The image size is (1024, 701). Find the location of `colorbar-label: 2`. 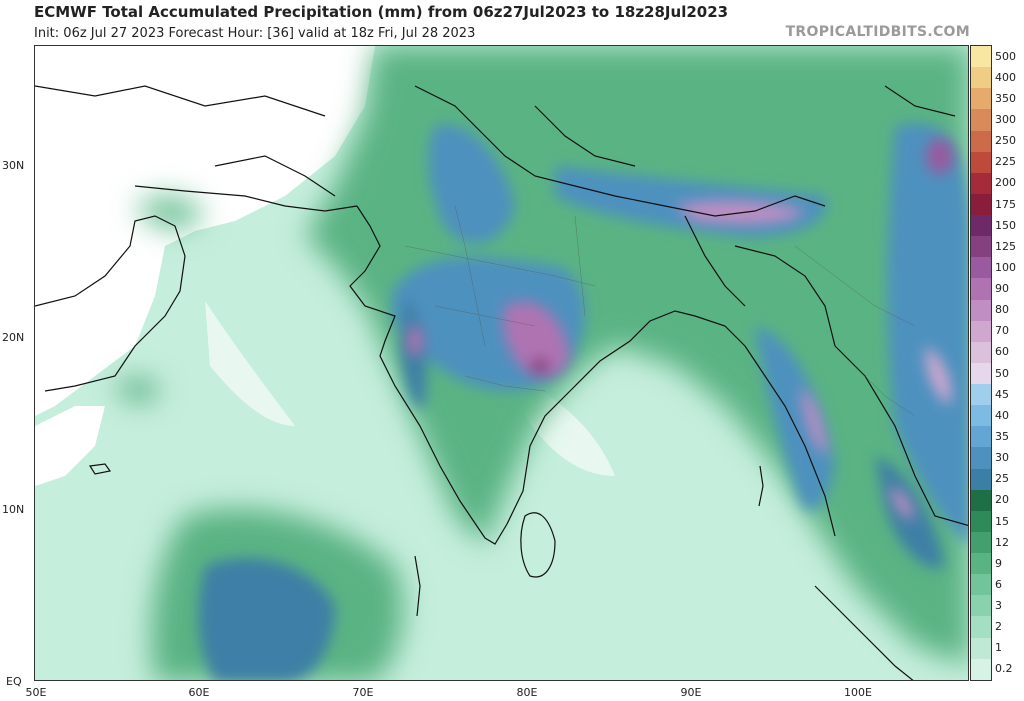

colorbar-label: 2 is located at coordinates (998, 627).